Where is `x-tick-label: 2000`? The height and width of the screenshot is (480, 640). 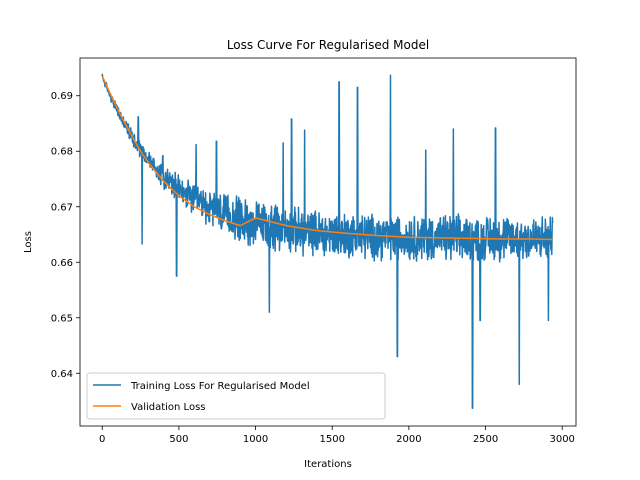 x-tick-label: 2000 is located at coordinates (408, 439).